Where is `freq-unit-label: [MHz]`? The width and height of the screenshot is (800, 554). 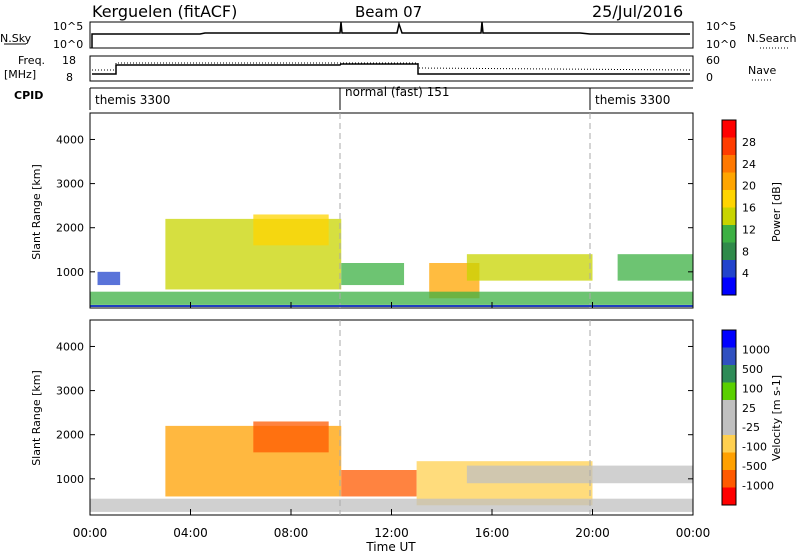
freq-unit-label: [MHz] is located at coordinates (20, 74).